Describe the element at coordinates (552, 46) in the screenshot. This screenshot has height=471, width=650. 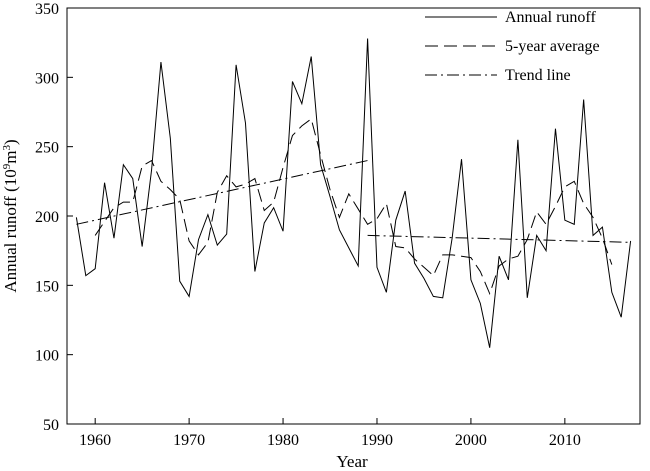
I see `legend-label-5-year-average: 5-year average` at that location.